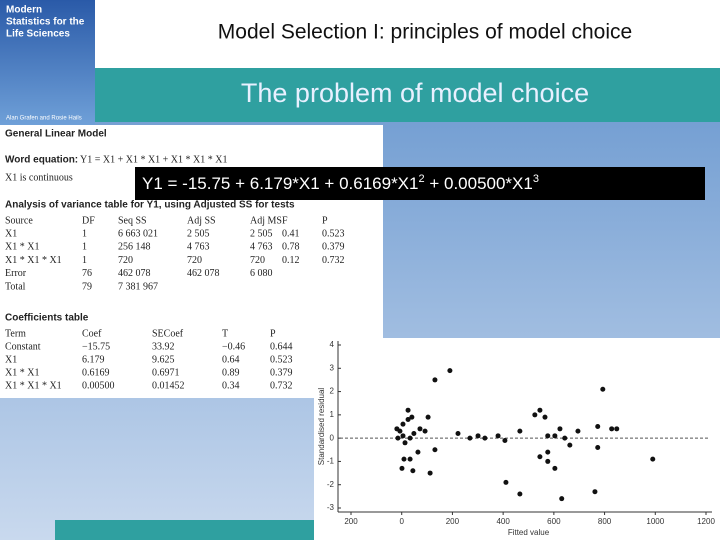  I want to click on equation-part: Y1 = -15.75 + 6.179*X1 + 0.6169*X1, so click(280, 183).